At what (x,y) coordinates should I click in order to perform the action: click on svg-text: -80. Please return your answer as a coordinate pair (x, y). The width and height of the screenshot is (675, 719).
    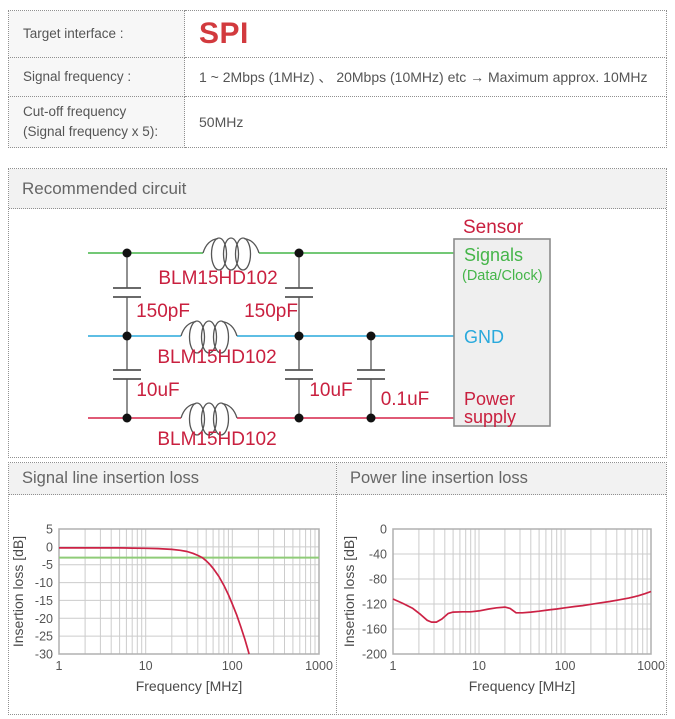
    Looking at the image, I should click on (378, 580).